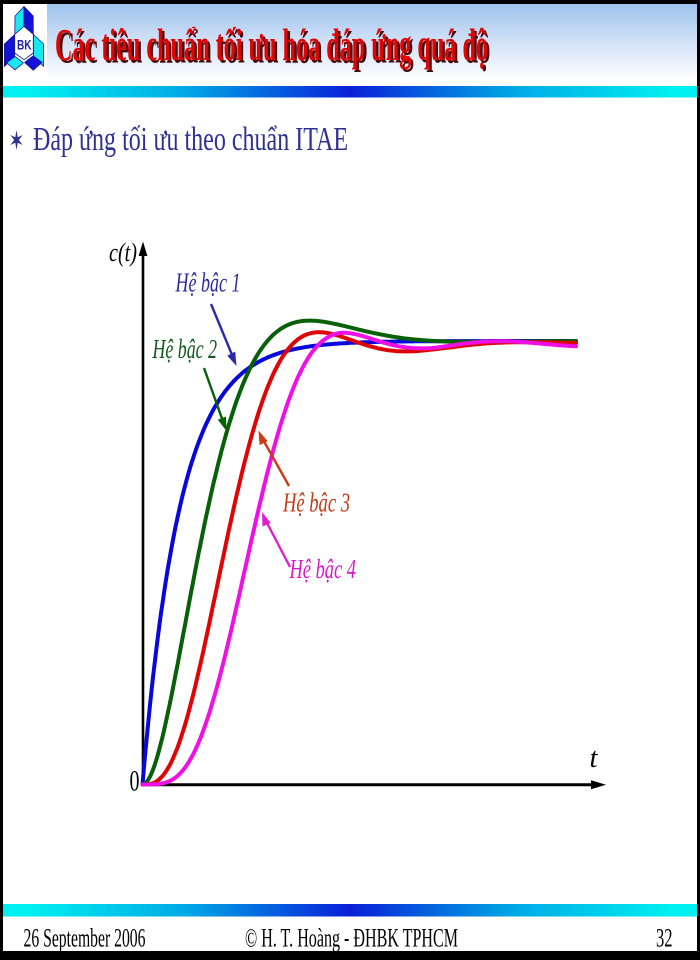  I want to click on svg-text: Đáp ứng tối ưu theo chuẩn ITAE, so click(190, 139).